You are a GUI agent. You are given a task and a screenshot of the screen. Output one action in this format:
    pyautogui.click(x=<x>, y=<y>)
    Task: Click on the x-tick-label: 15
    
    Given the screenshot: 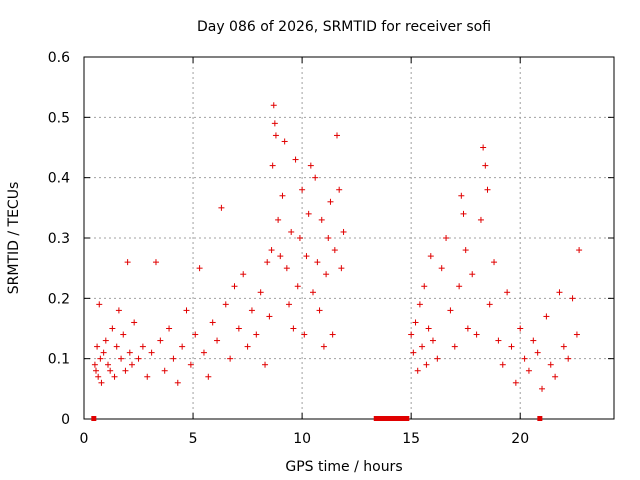 What is the action you would take?
    pyautogui.click(x=411, y=439)
    